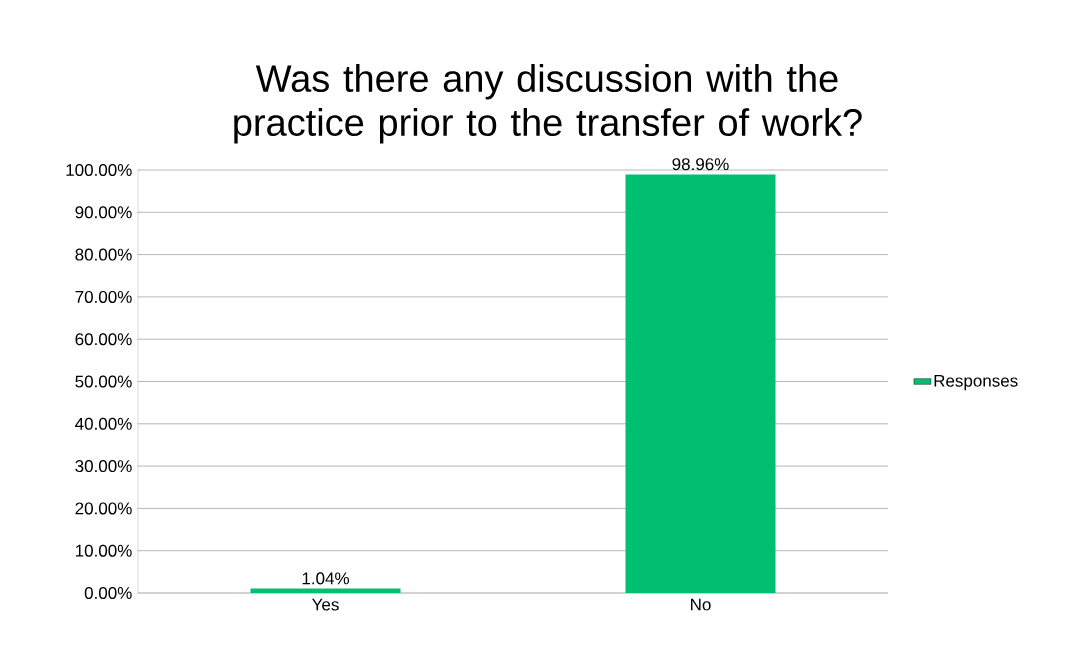 This screenshot has width=1071, height=646. I want to click on x-tick-label: No, so click(701, 604).